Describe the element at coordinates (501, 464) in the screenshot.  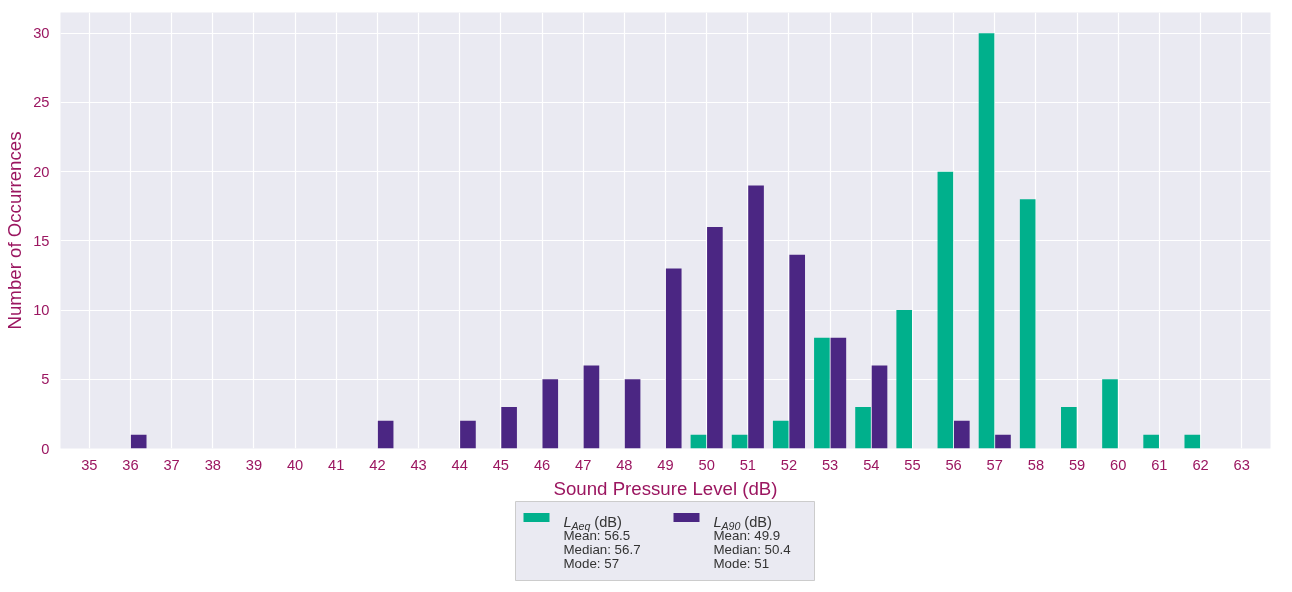
I see `x-tick-label: 45` at that location.